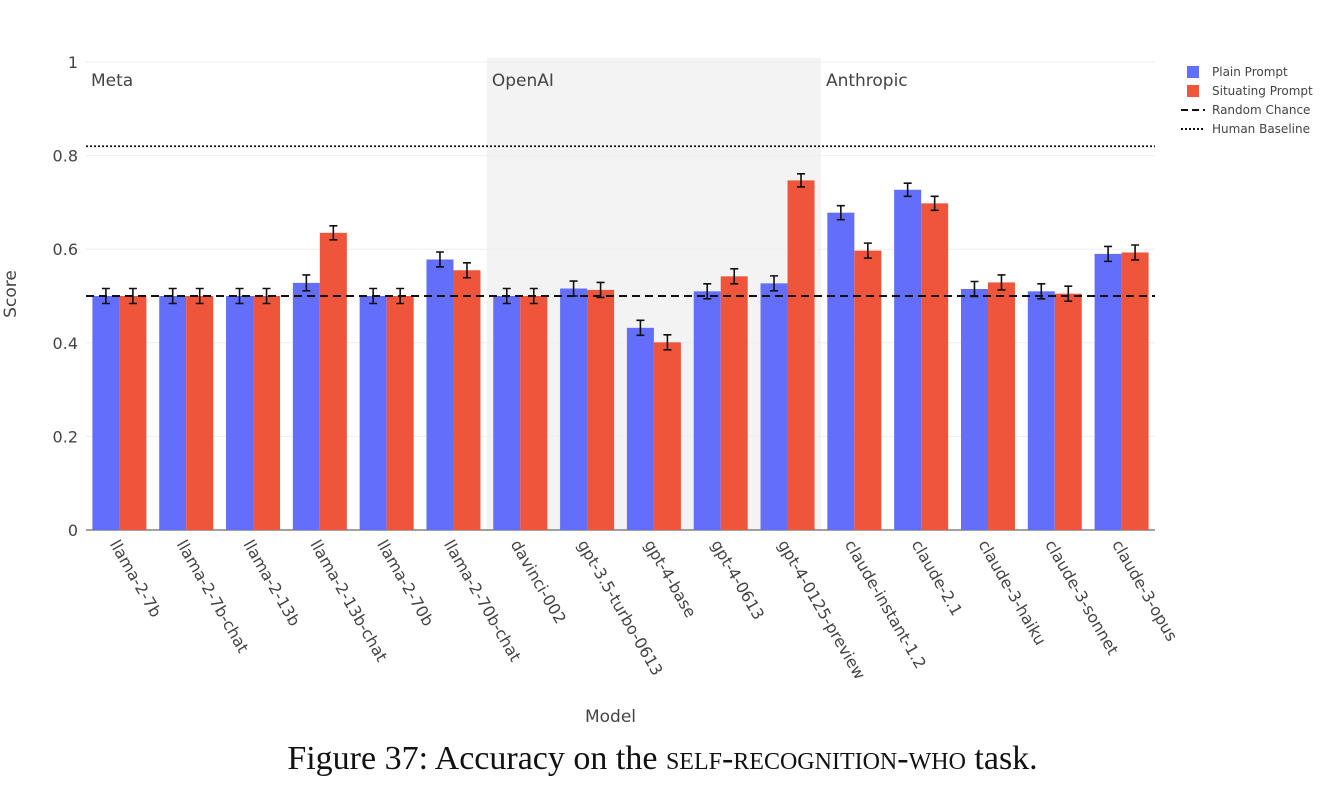 This screenshot has height=801, width=1325. What do you see at coordinates (1261, 110) in the screenshot?
I see `legend-label-random-chance: Random Chance` at bounding box center [1261, 110].